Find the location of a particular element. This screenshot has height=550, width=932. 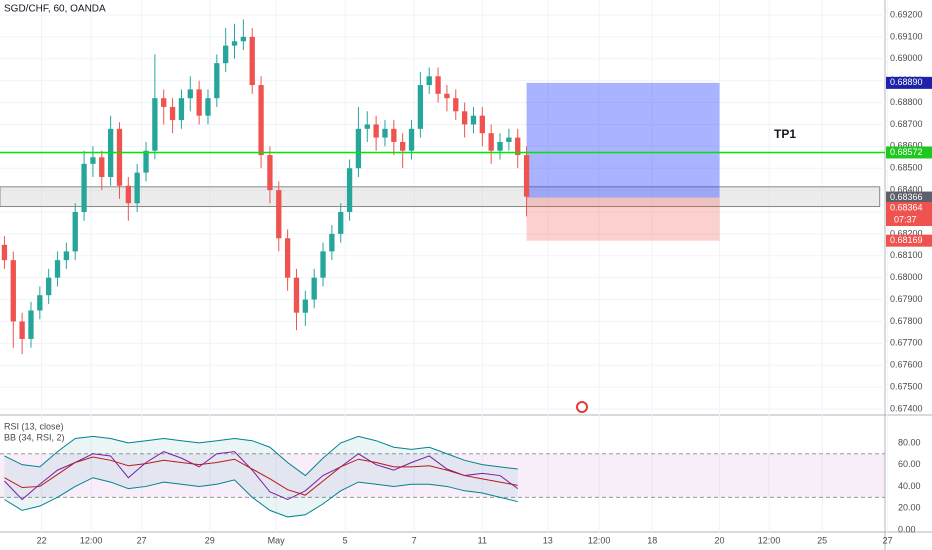

y-tick-label: 0.69100 is located at coordinates (906, 36).